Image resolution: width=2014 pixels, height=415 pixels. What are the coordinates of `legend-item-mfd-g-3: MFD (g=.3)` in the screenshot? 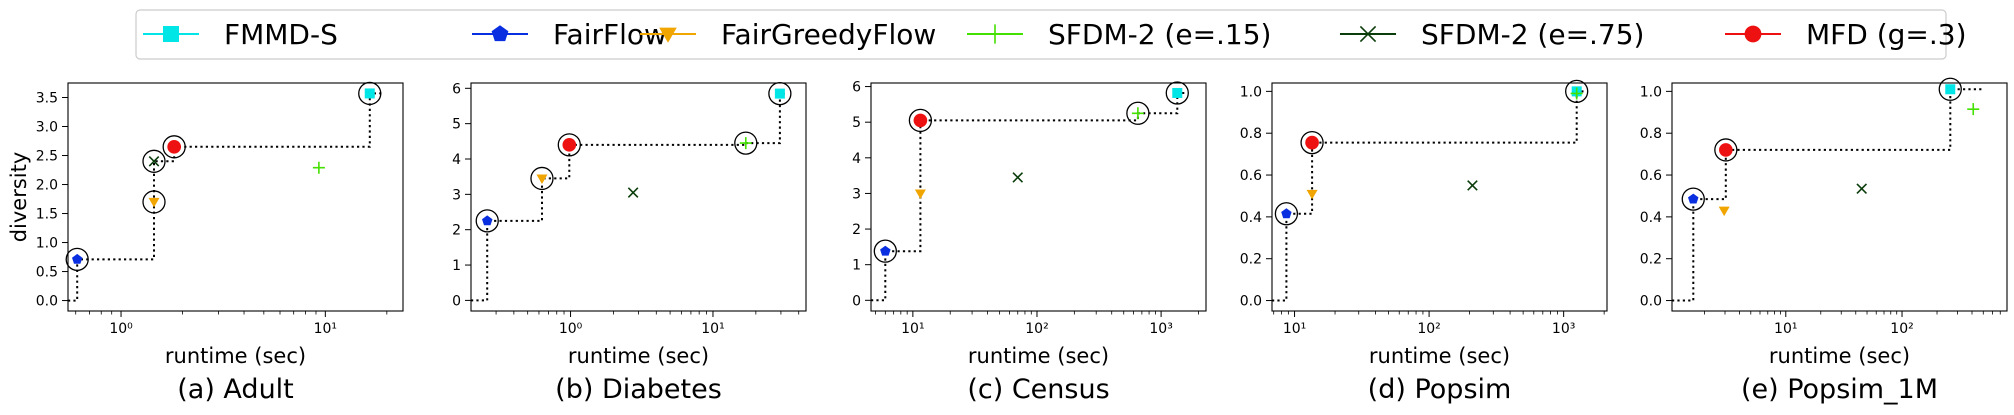 It's located at (1846, 34).